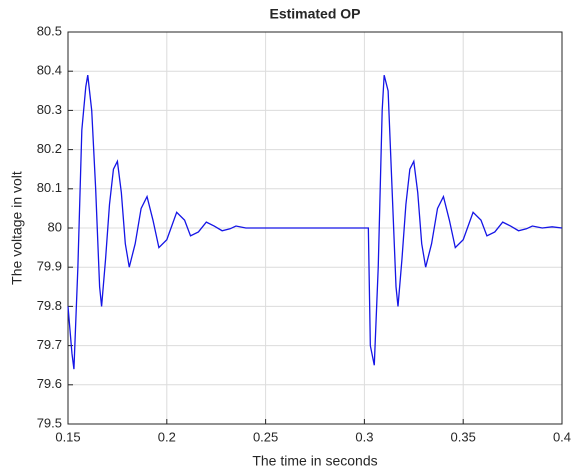 This screenshot has height=473, width=572. I want to click on y-axis-label: The voltage in volt, so click(17, 228).